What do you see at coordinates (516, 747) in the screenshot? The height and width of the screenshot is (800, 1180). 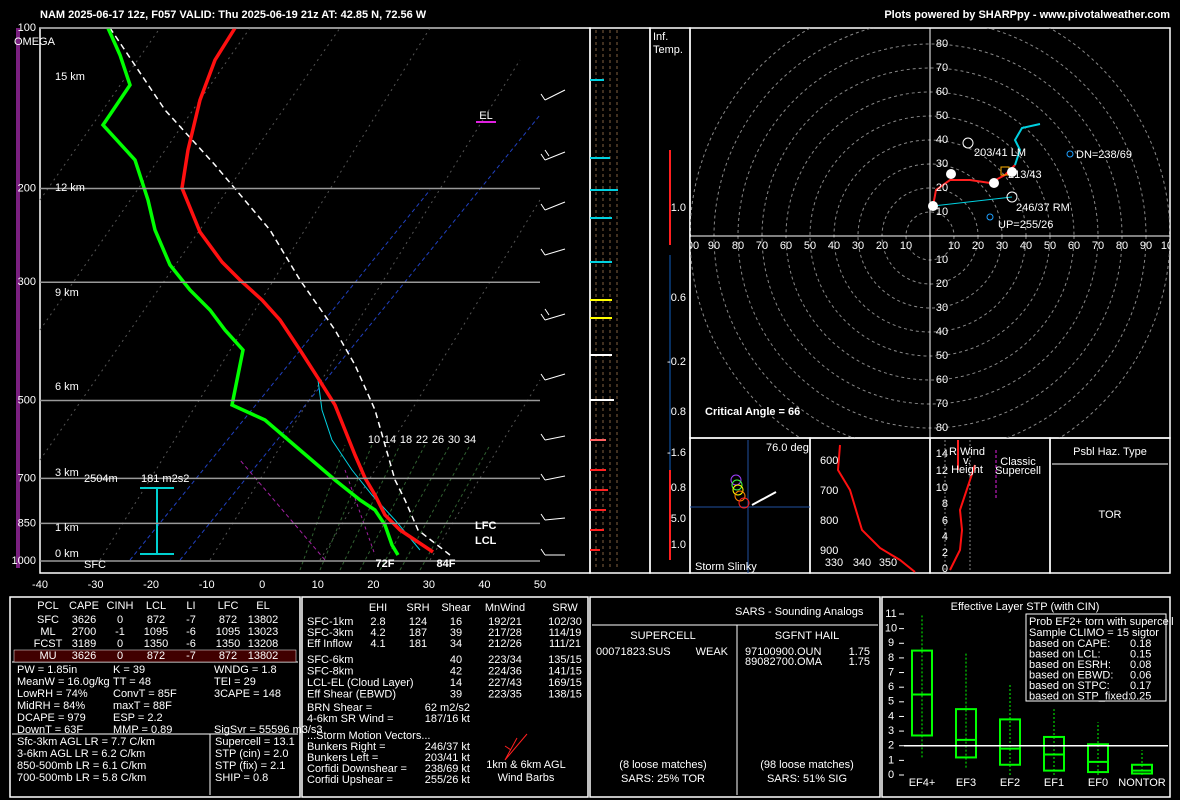 I see `barb-icon` at bounding box center [516, 747].